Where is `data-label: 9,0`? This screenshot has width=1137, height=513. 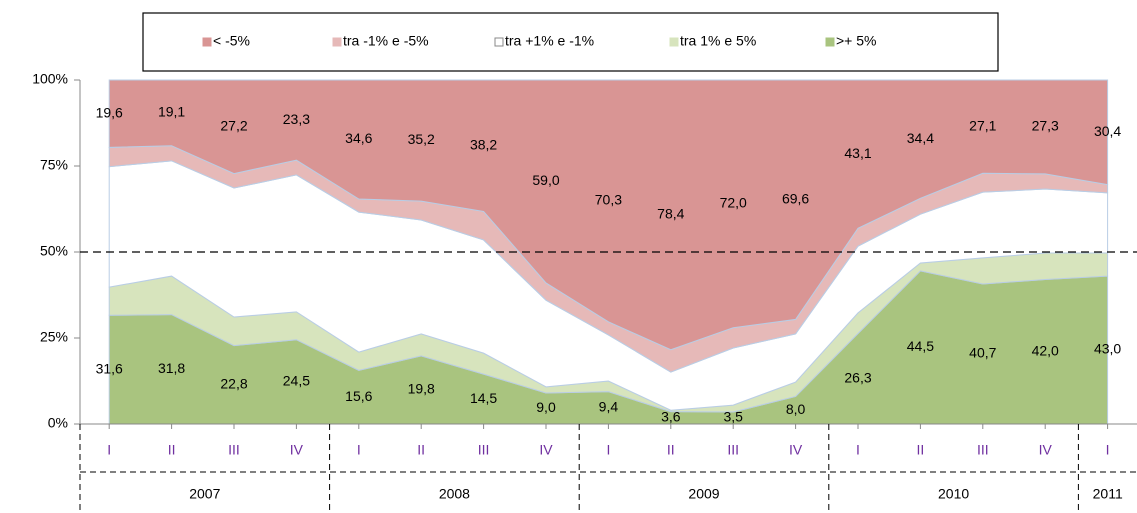
data-label: 9,0 is located at coordinates (546, 407).